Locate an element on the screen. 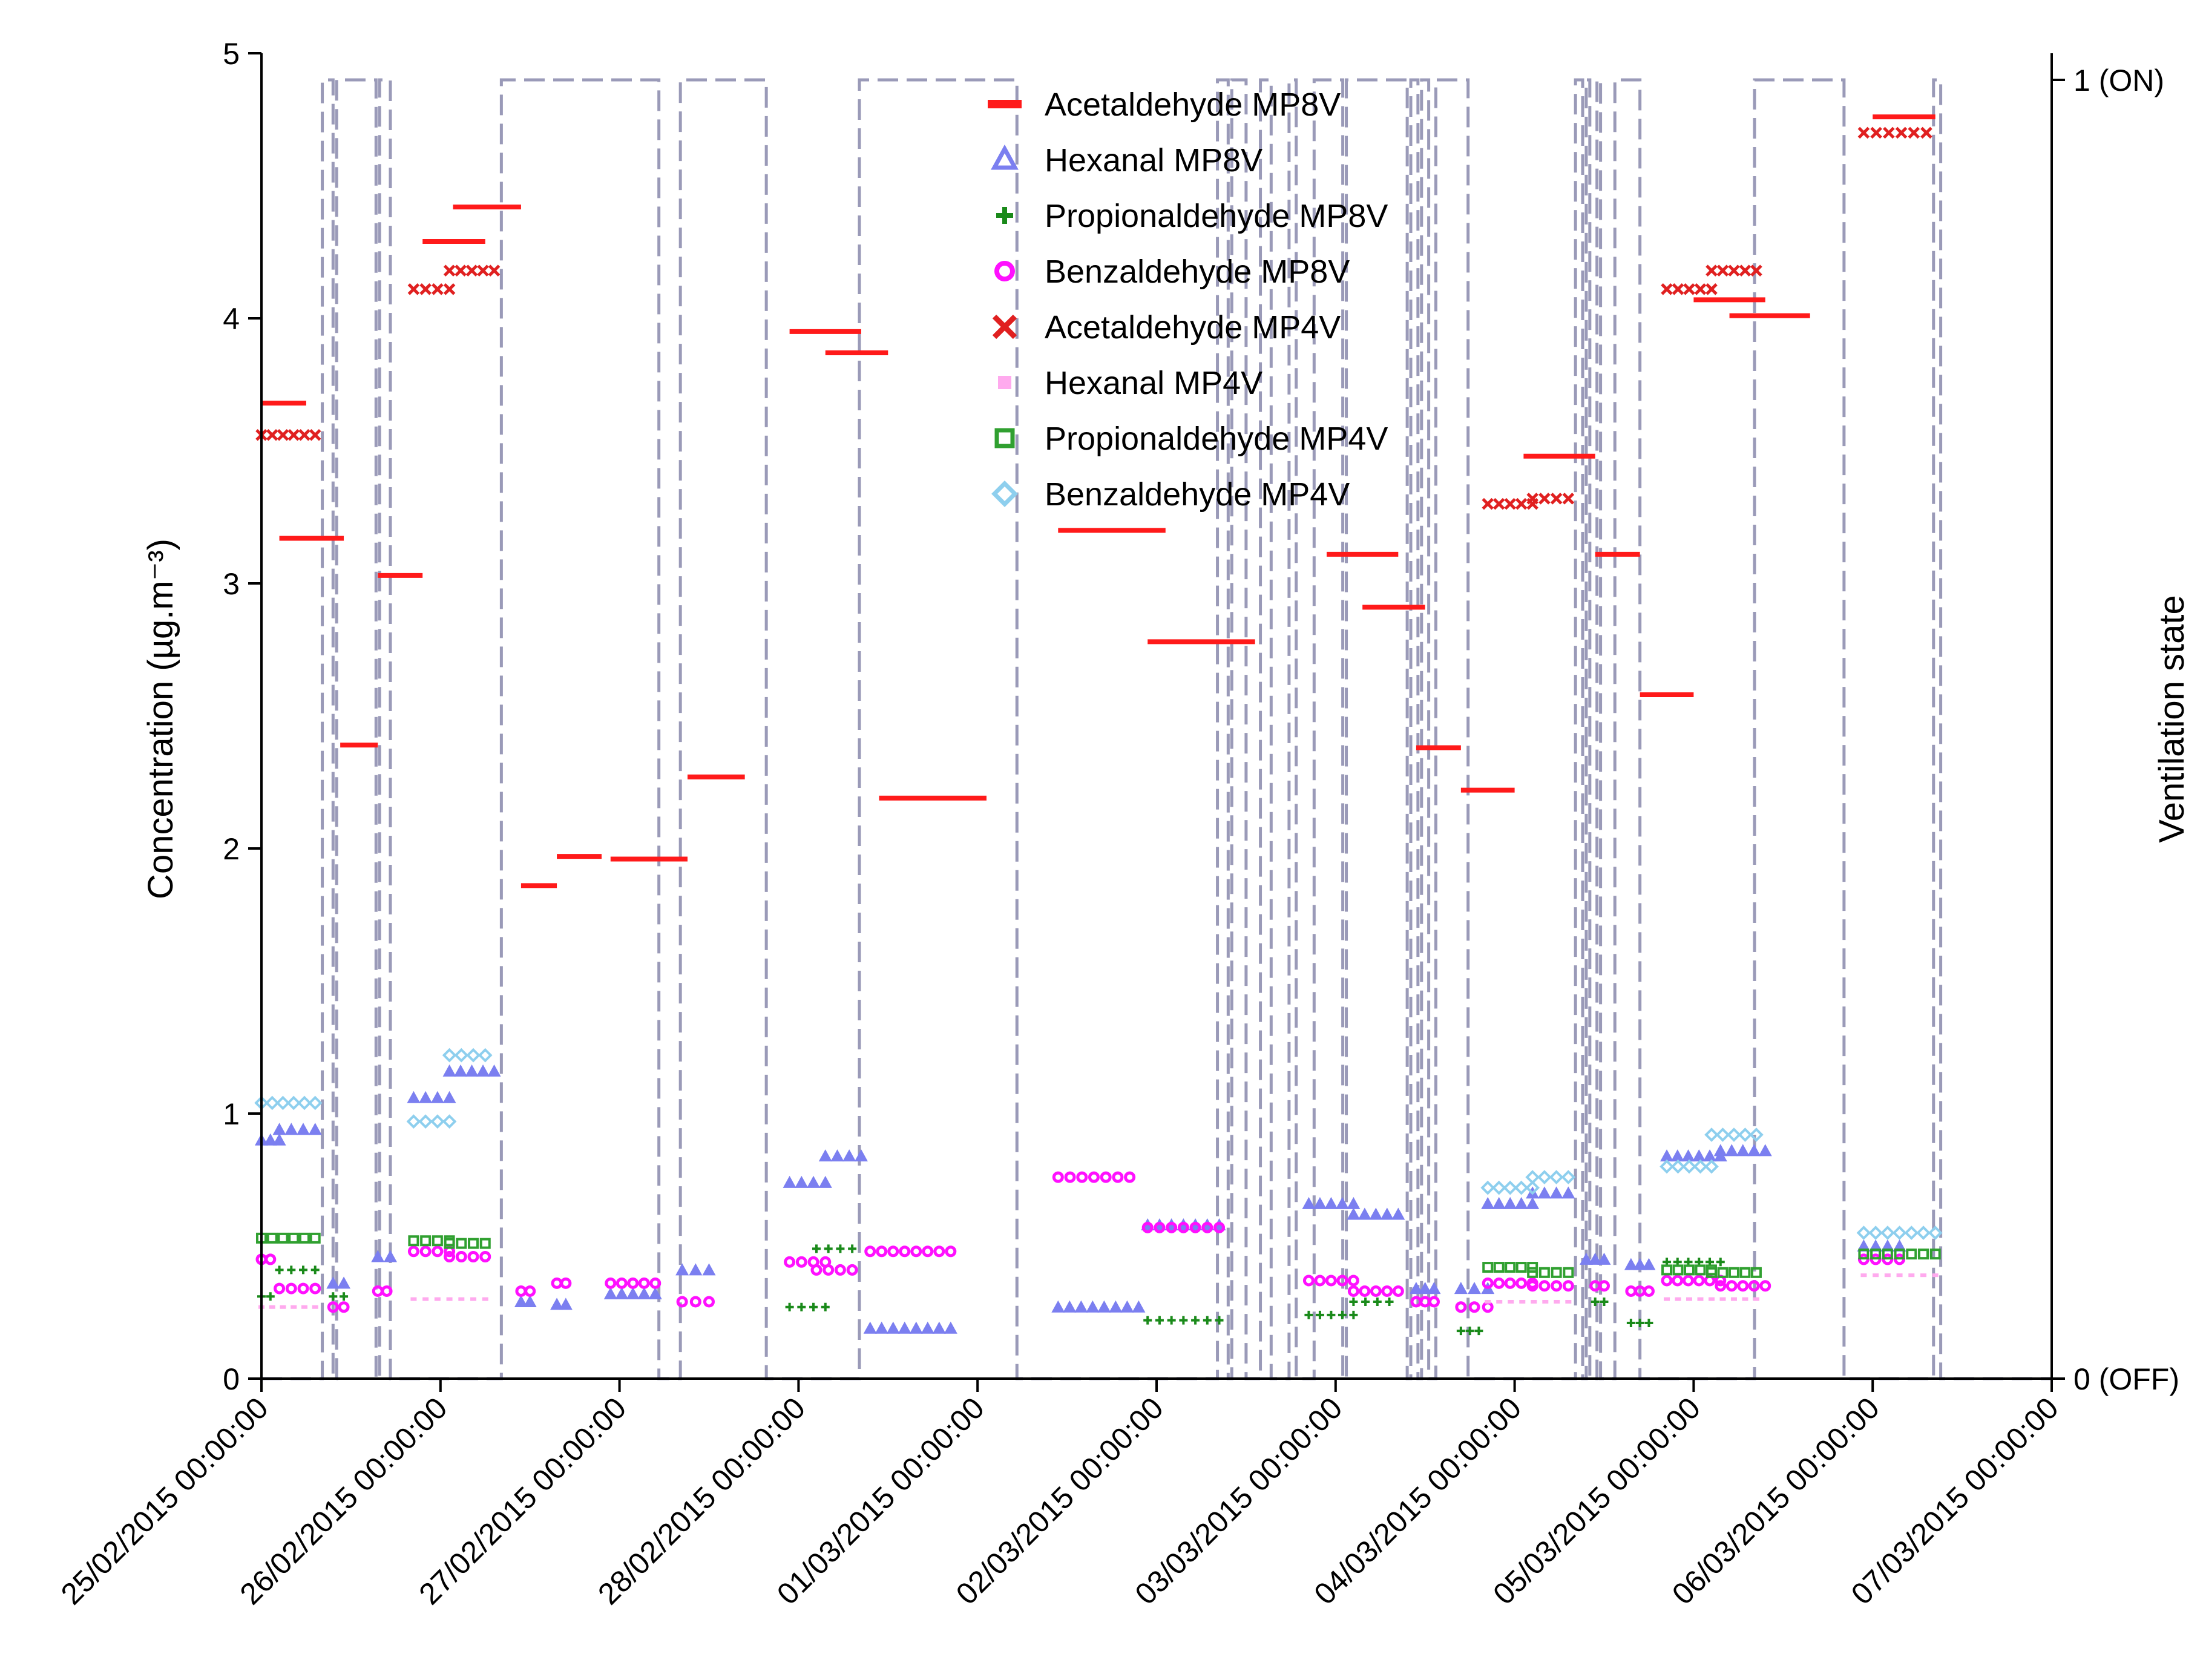 This screenshot has width=2203, height=1680. x-tick-label: 26/02/2015 00:00:00 is located at coordinates (344, 1501).